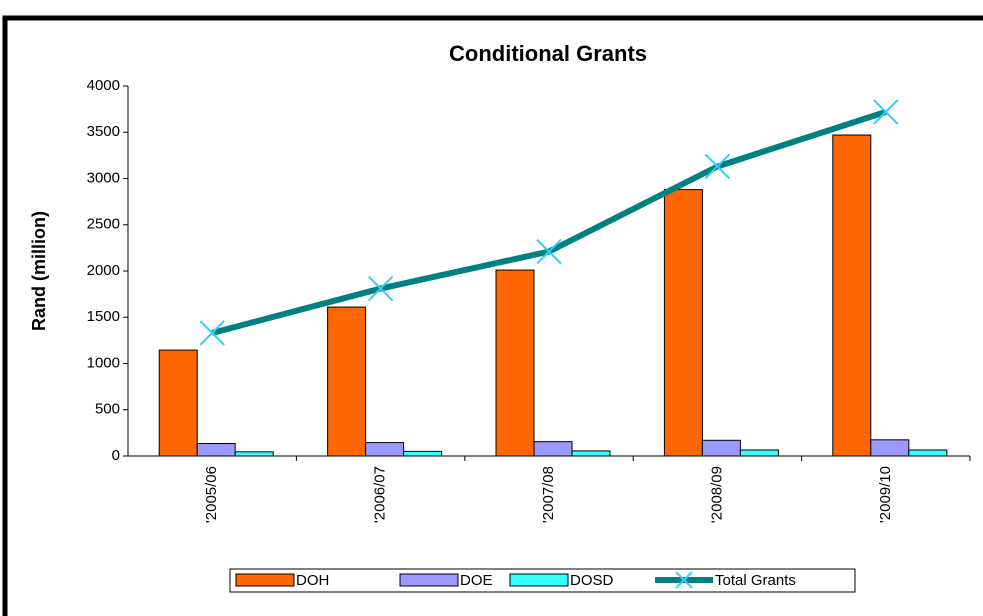 The image size is (983, 616). Describe the element at coordinates (755, 580) in the screenshot. I see `legend-label: Total Grants` at that location.